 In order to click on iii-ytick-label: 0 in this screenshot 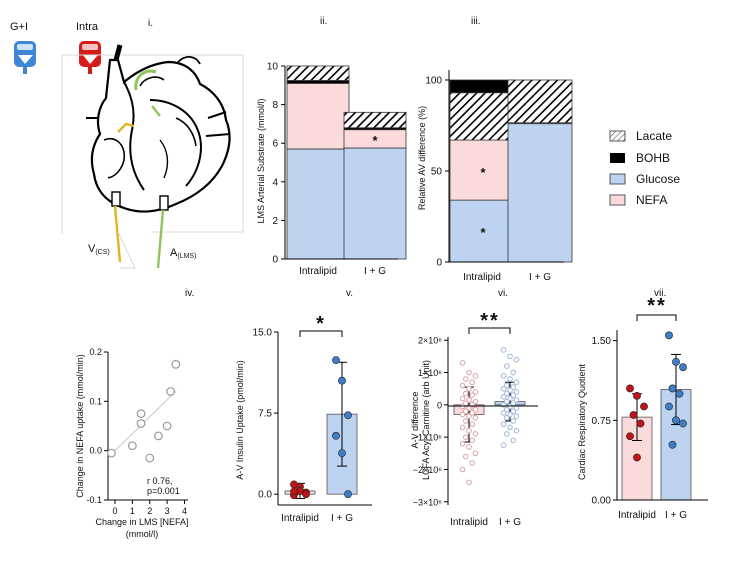, I will do `click(439, 263)`.